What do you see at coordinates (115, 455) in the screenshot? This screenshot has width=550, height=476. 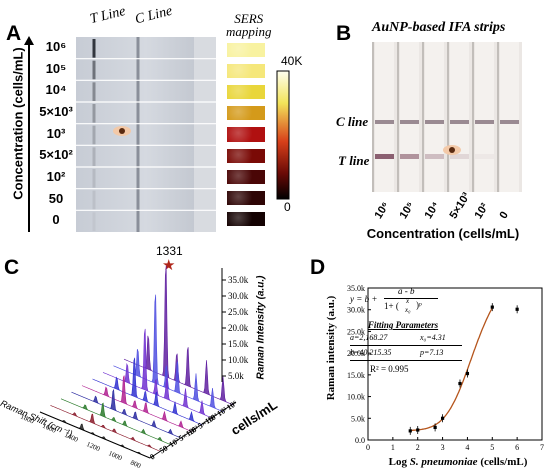 I see `x-tick-label: 1000` at bounding box center [115, 455].